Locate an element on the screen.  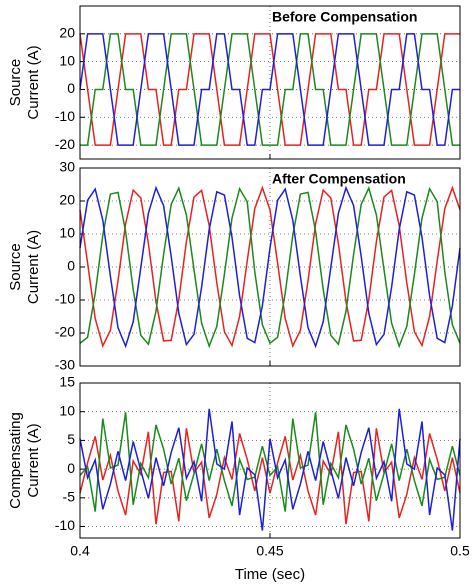
y-axis-label: Compensating is located at coordinates (15, 460).